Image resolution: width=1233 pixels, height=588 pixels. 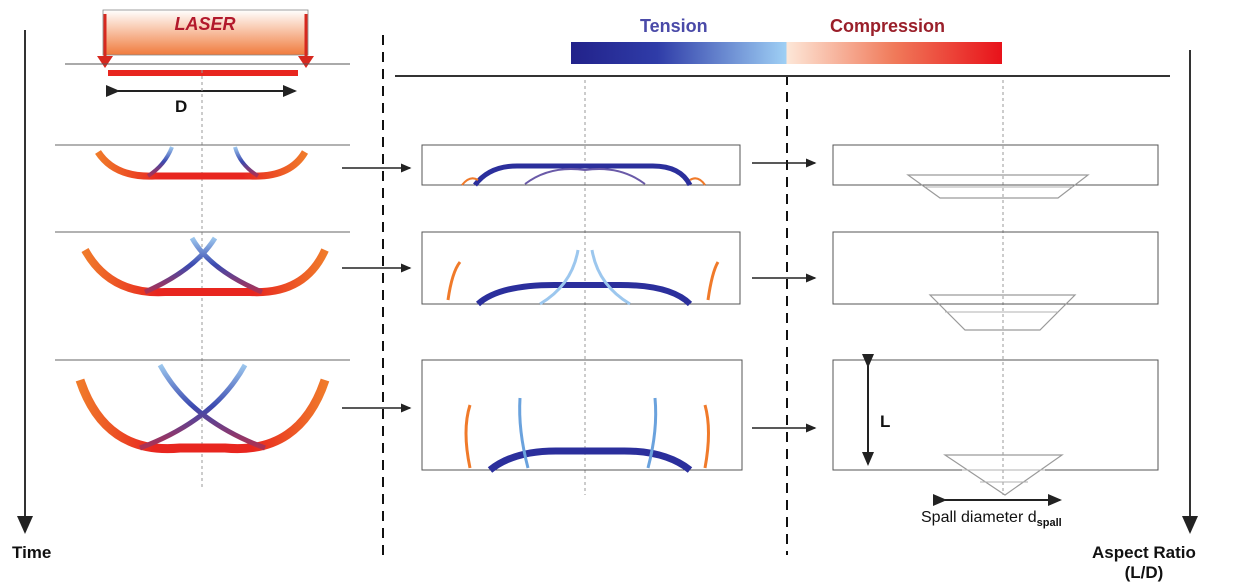 I want to click on stress-color-scale, so click(x=786, y=53).